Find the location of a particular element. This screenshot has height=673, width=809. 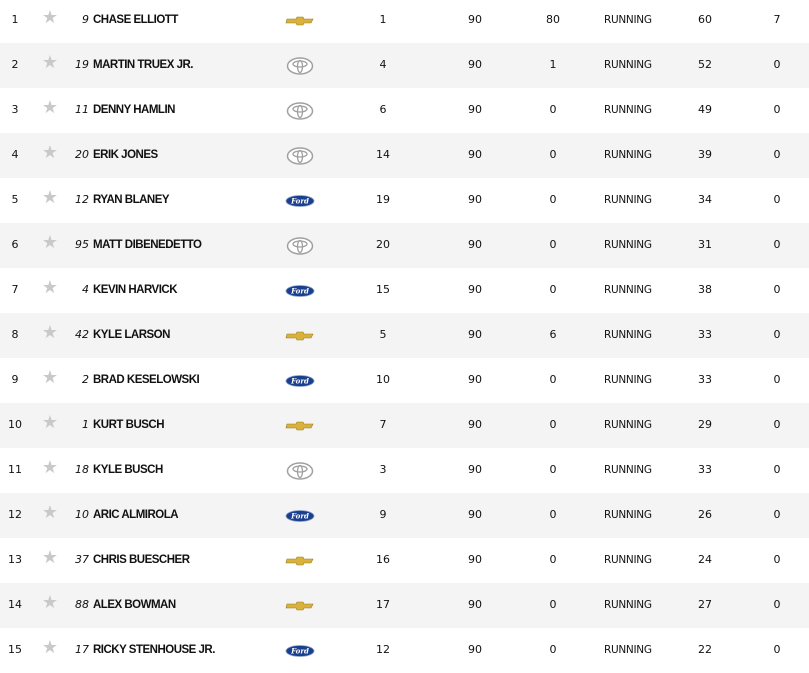

table-row: 10 ★ 1 KURT BUSCH 7 90 0 RUNNING 29 0 is located at coordinates (404, 425).